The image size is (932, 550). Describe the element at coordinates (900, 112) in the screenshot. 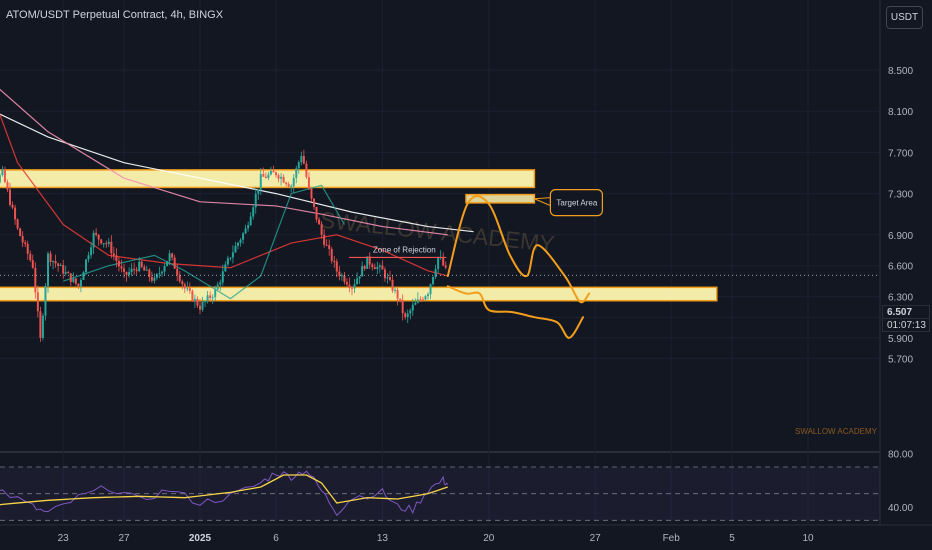

I see `price-axis-label: 8.100` at that location.